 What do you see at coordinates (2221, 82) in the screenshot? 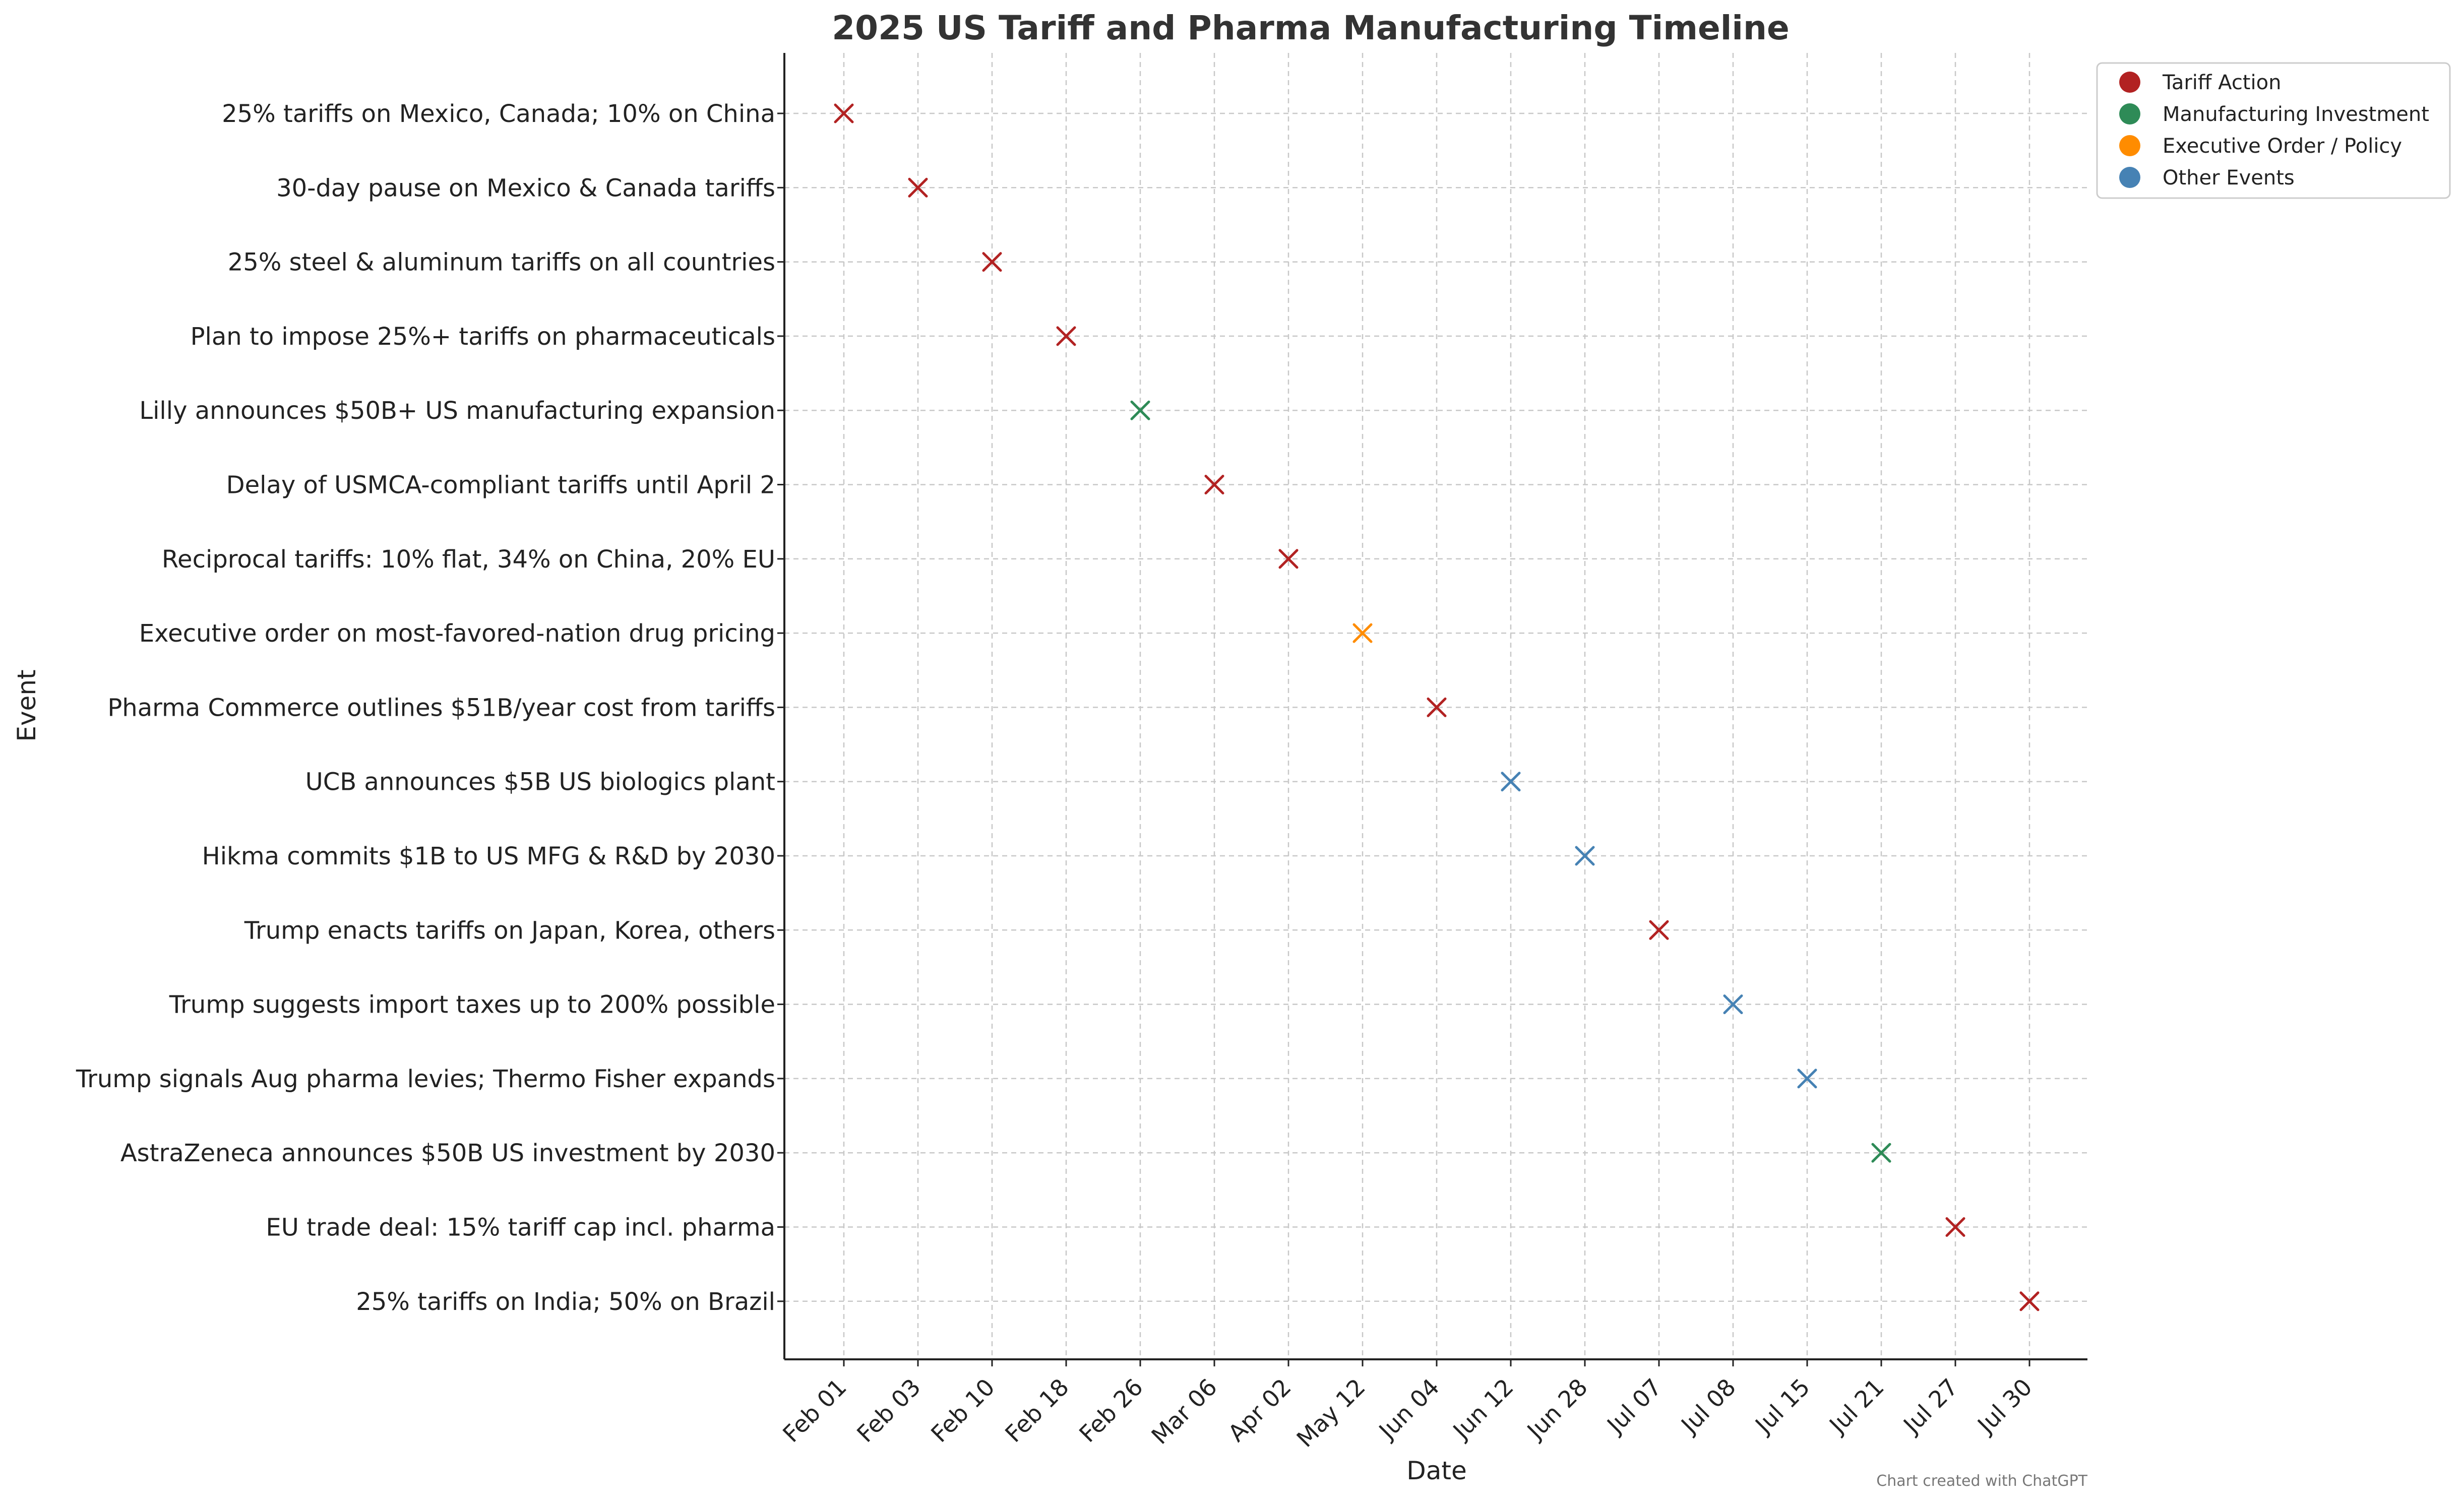
I see `legend-label: Tariff Action` at bounding box center [2221, 82].